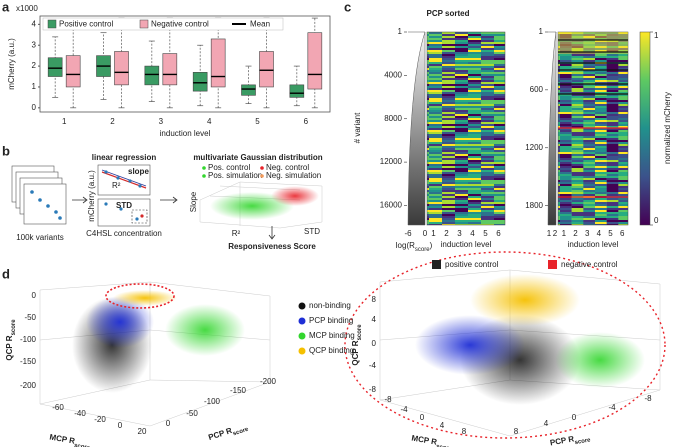  What do you see at coordinates (193, 201) in the screenshot?
I see `axis-label: Slope` at bounding box center [193, 201].